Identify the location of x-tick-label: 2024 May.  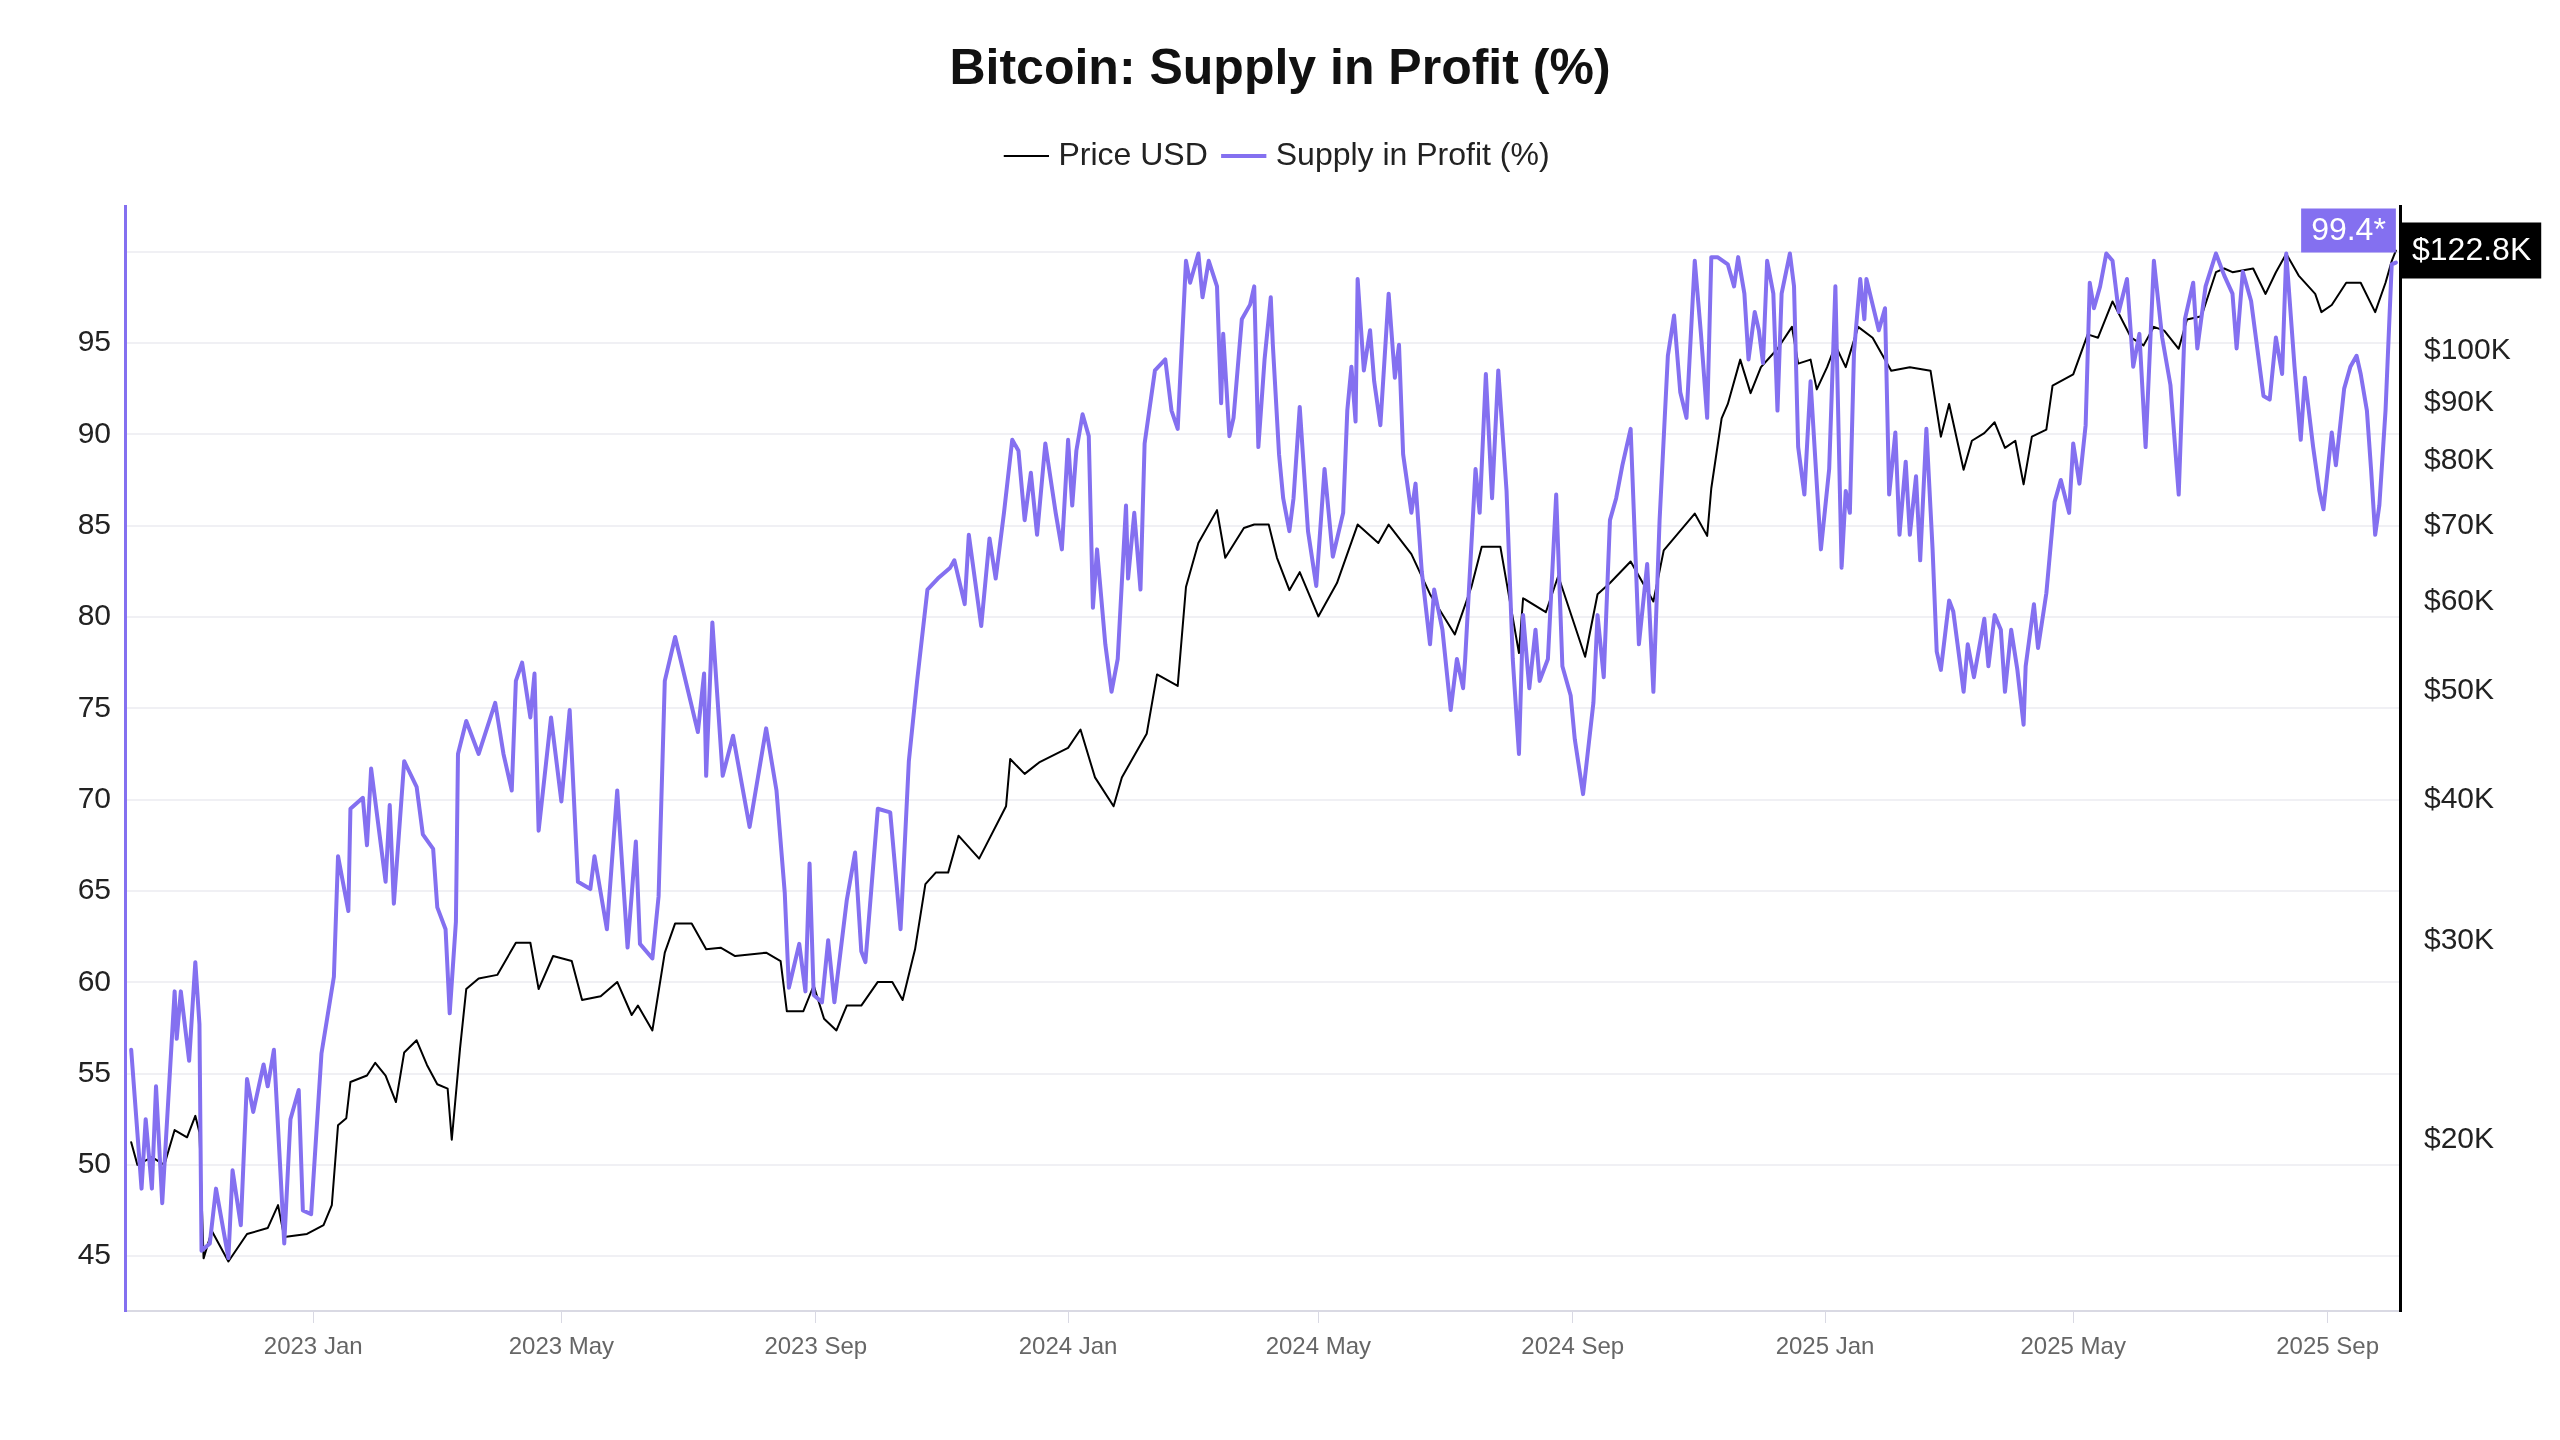
(1318, 1346).